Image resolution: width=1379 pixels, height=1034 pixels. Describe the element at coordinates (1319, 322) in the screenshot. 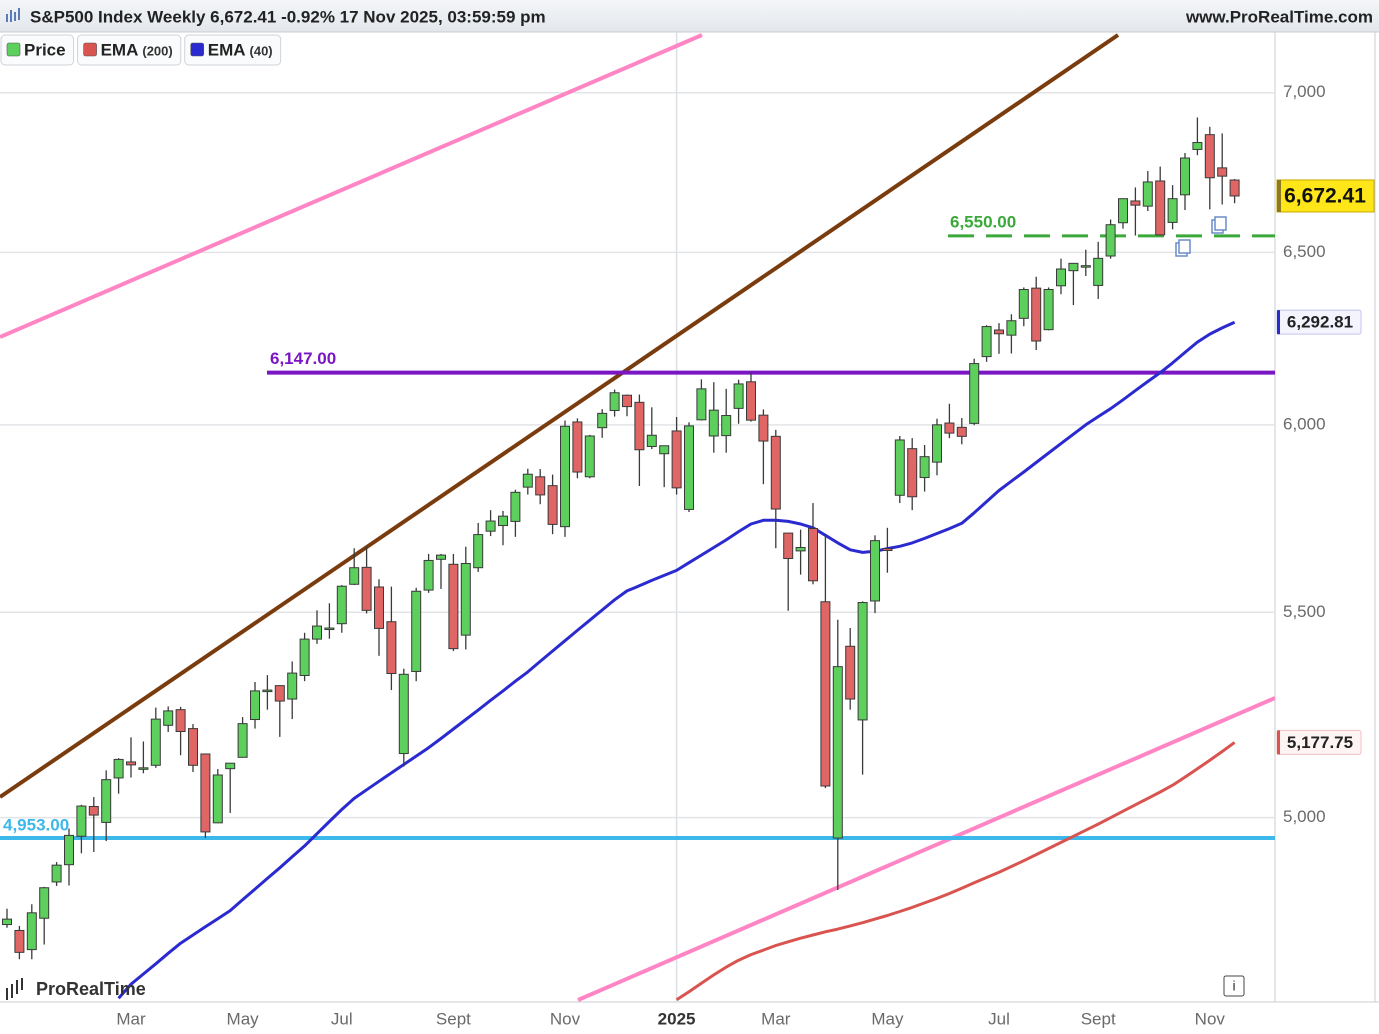

I see `price-tag: 6,292.81` at that location.